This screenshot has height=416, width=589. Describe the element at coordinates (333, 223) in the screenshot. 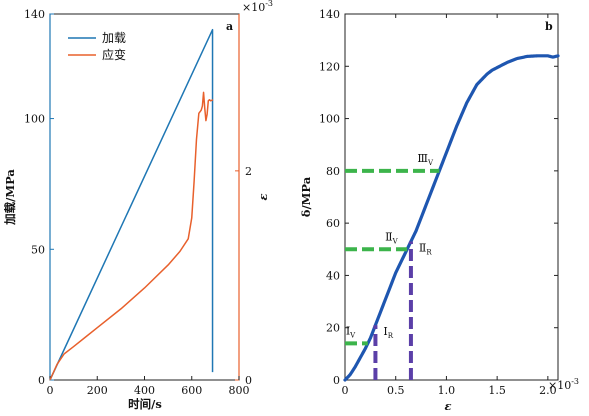

I see `b-y-tick-label-3: 60` at that location.